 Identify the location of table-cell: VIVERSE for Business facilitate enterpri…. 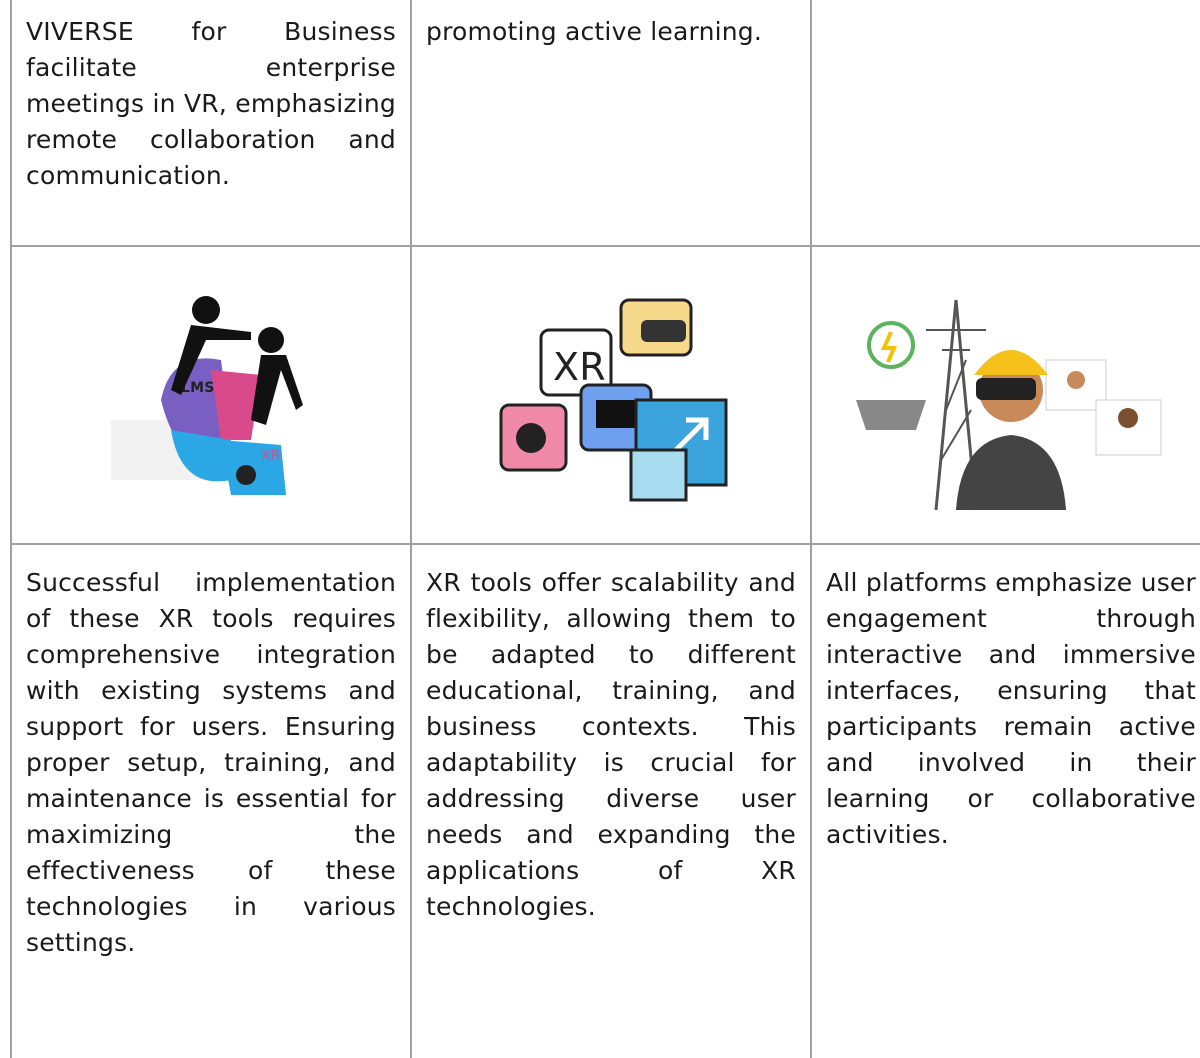
(211, 123).